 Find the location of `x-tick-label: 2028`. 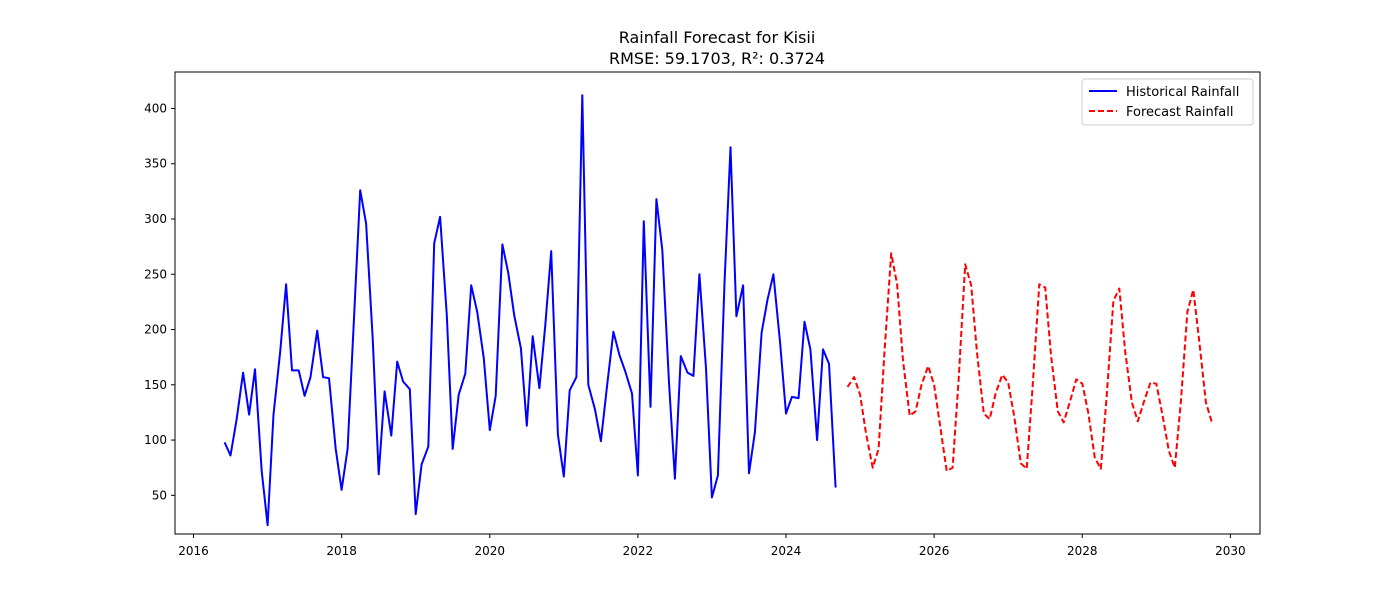

x-tick-label: 2028 is located at coordinates (1082, 551).